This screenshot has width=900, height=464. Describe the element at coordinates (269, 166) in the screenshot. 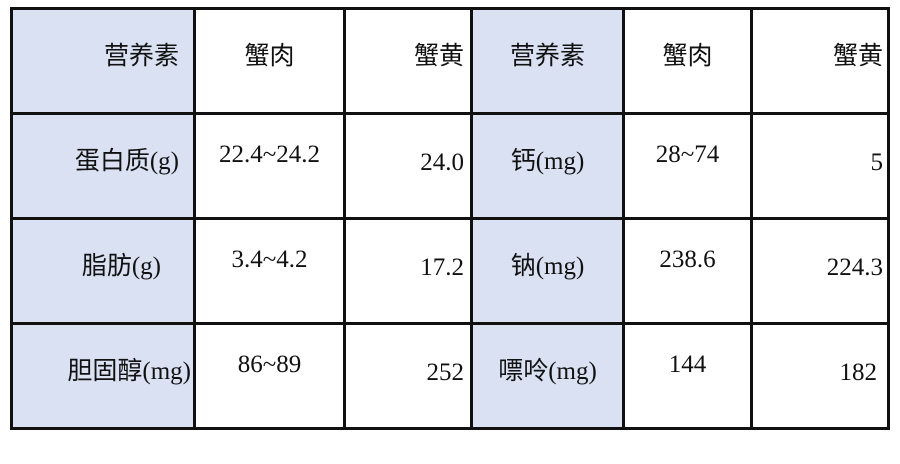

I see `cell-crab-meat: 22.4~24.2` at that location.